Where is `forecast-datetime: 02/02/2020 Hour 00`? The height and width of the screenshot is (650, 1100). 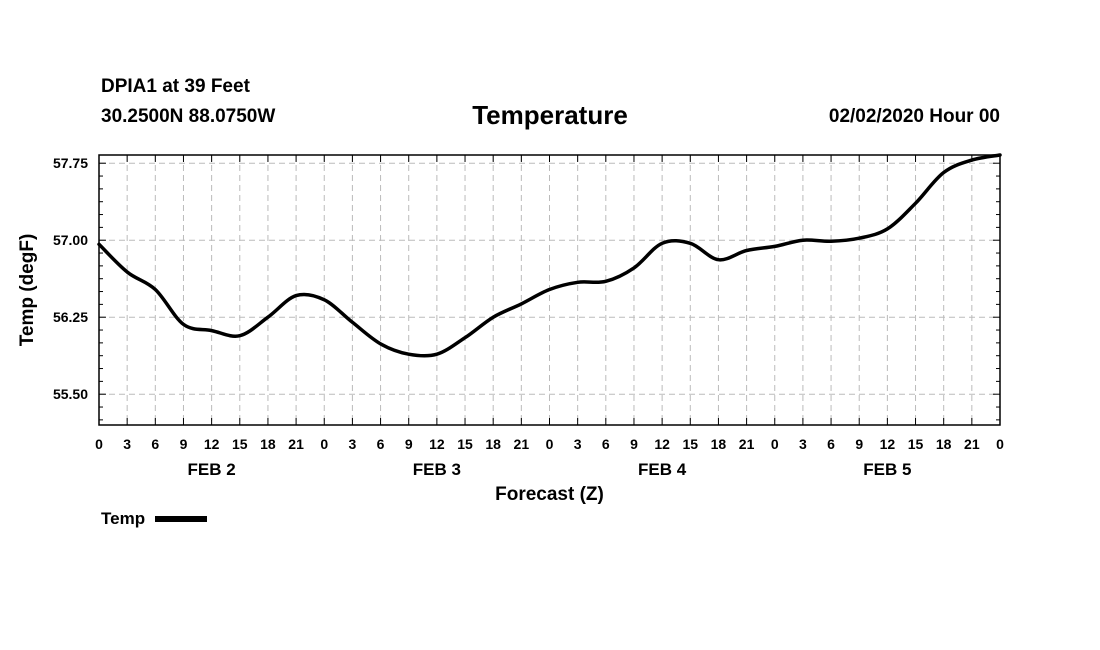
forecast-datetime: 02/02/2020 Hour 00 is located at coordinates (914, 116).